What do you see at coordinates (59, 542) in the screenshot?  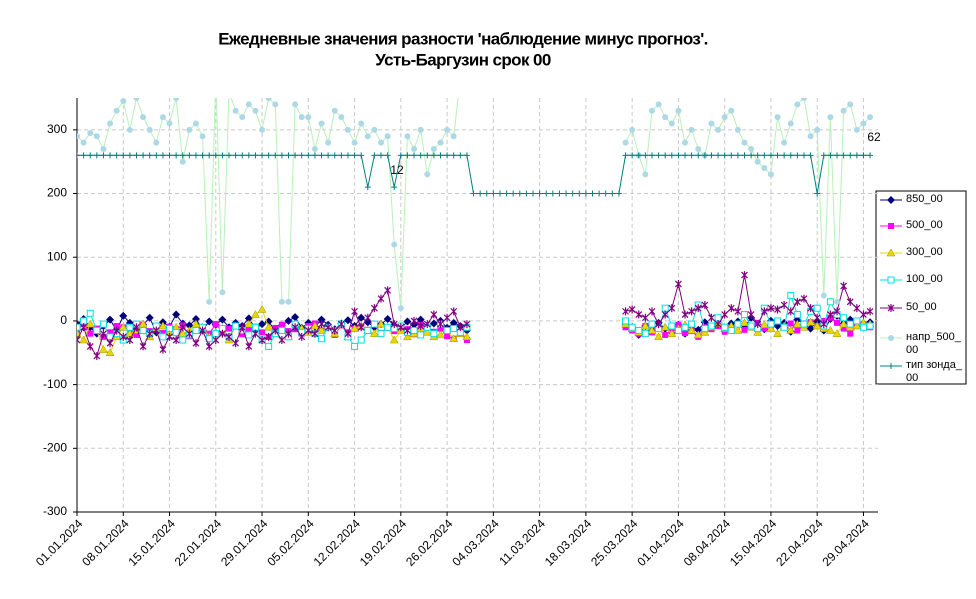 I see `x-tick-label: 01.01.2024` at bounding box center [59, 542].